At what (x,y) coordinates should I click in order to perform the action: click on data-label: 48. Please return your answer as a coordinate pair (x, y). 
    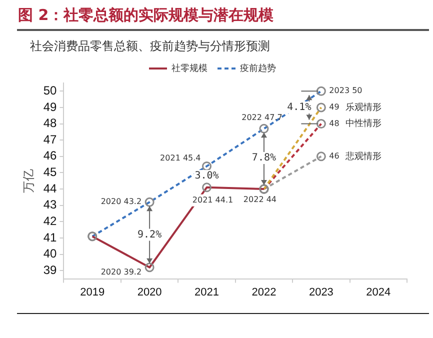
    Looking at the image, I should click on (334, 123).